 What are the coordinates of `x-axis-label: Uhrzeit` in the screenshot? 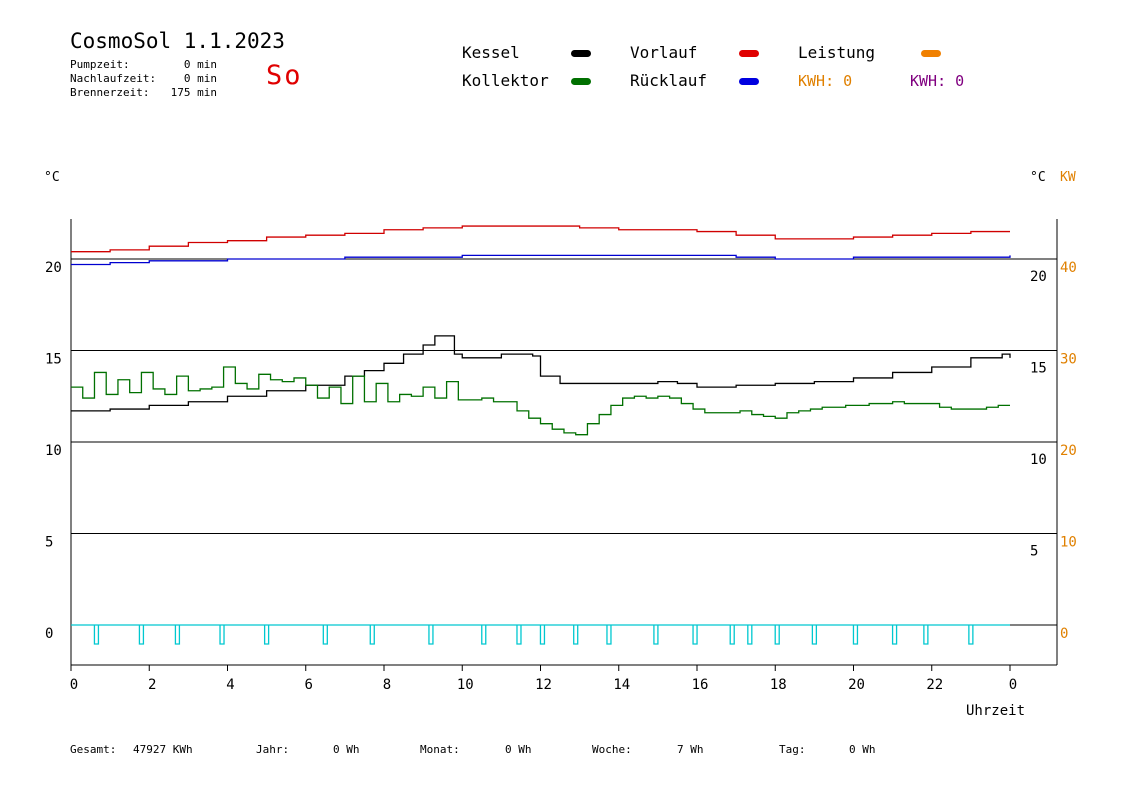 It's located at (995, 711).